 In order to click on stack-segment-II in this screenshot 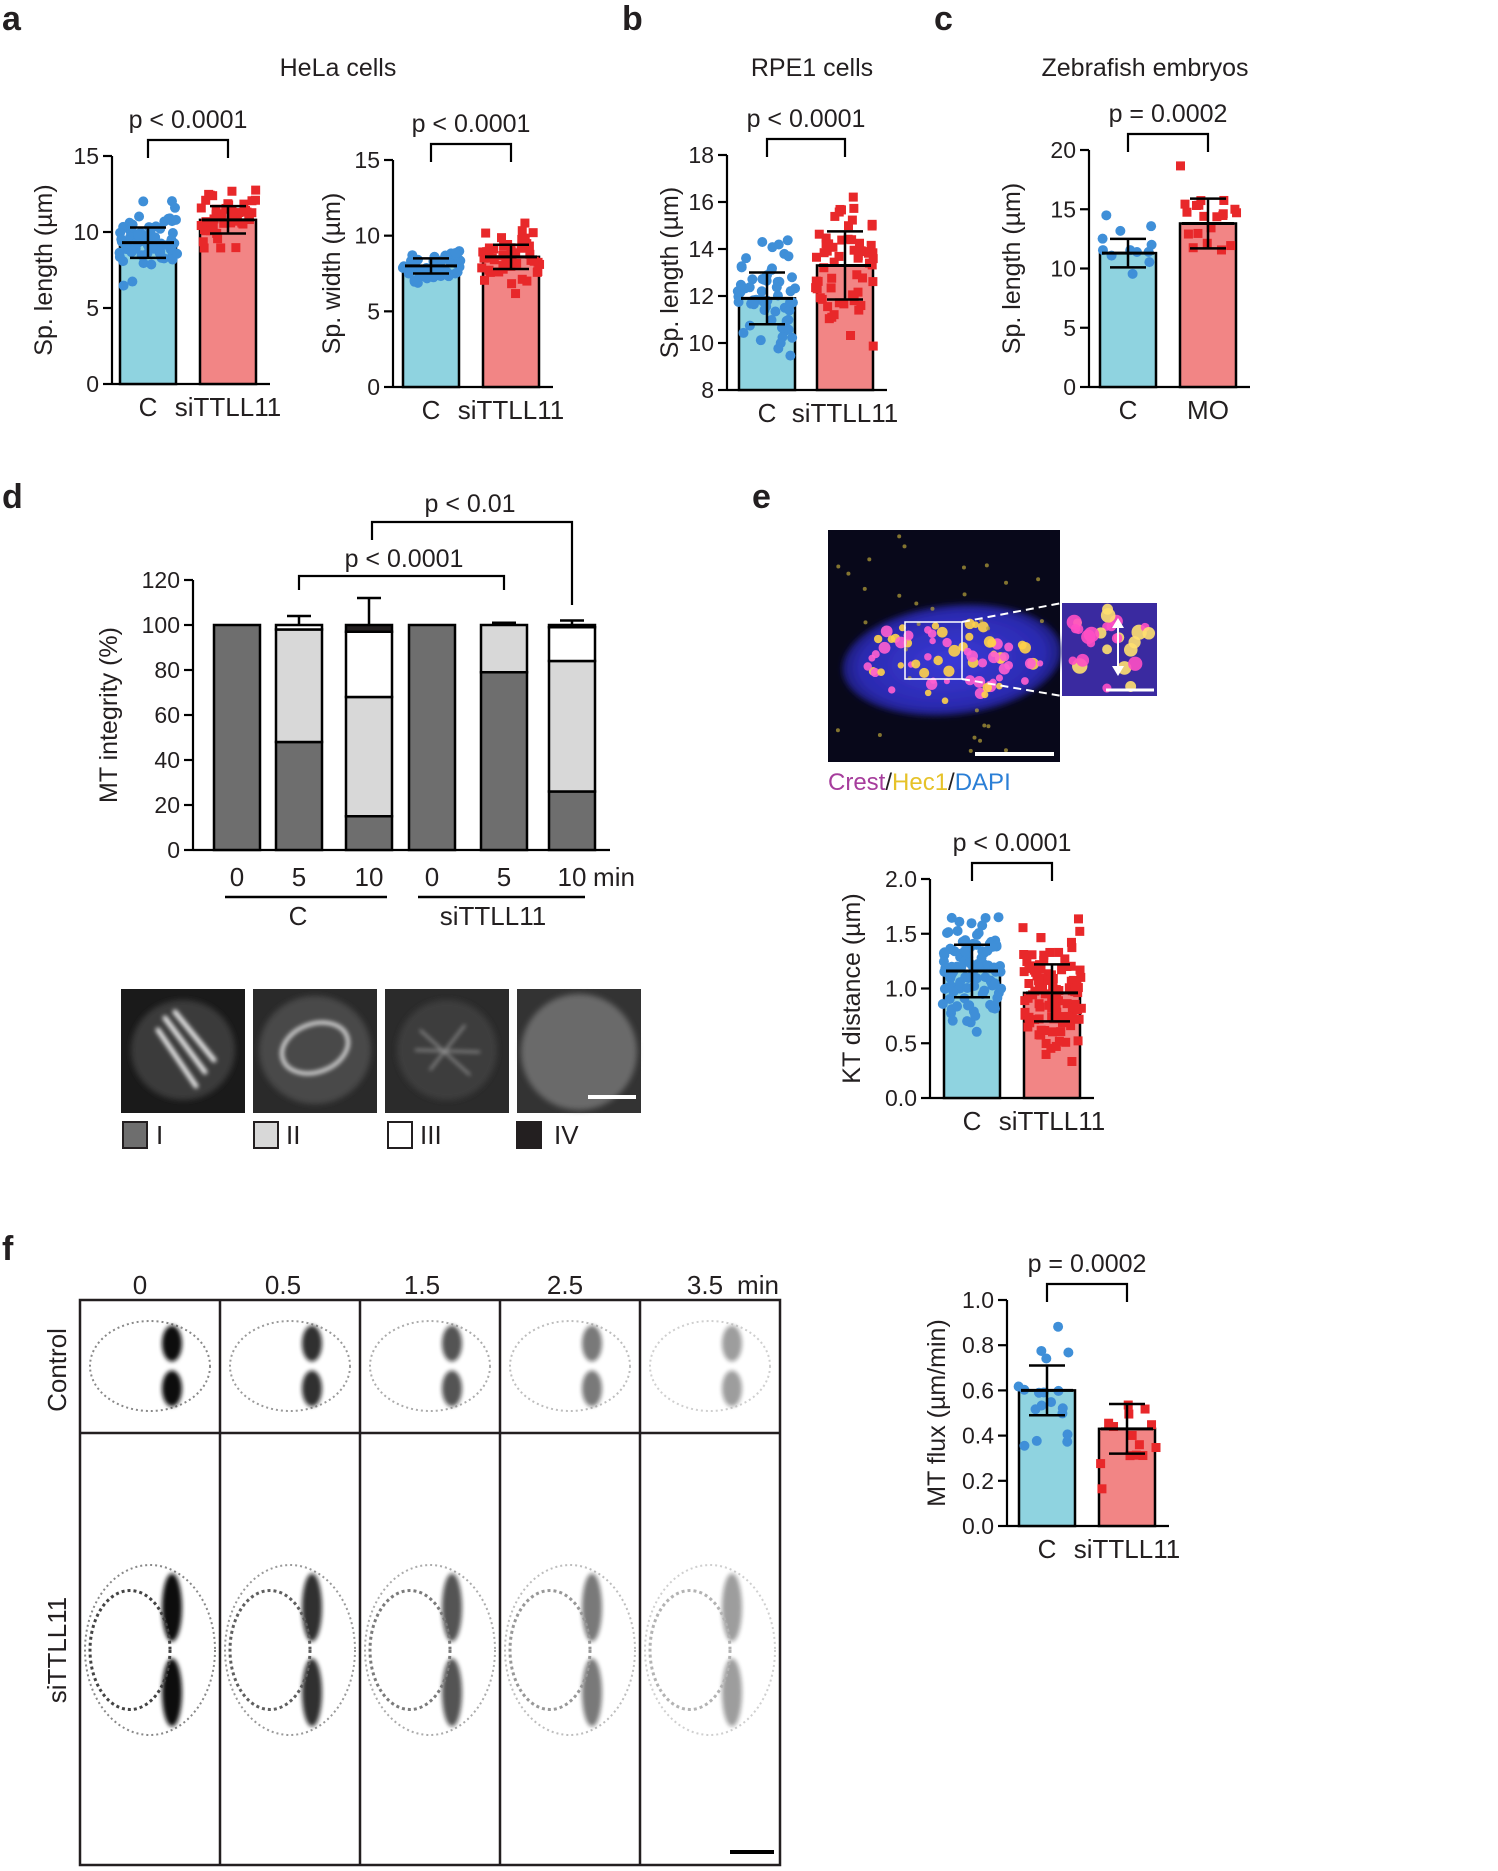, I will do `click(369, 756)`.